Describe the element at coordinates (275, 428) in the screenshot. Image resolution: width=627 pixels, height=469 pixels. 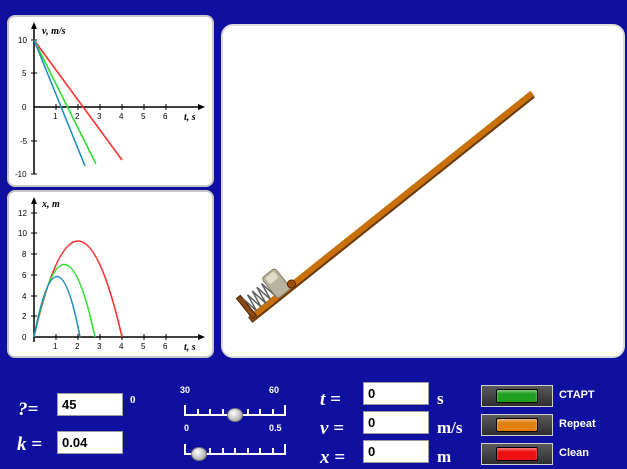
I see `k-slider-max-label: 0.5` at that location.